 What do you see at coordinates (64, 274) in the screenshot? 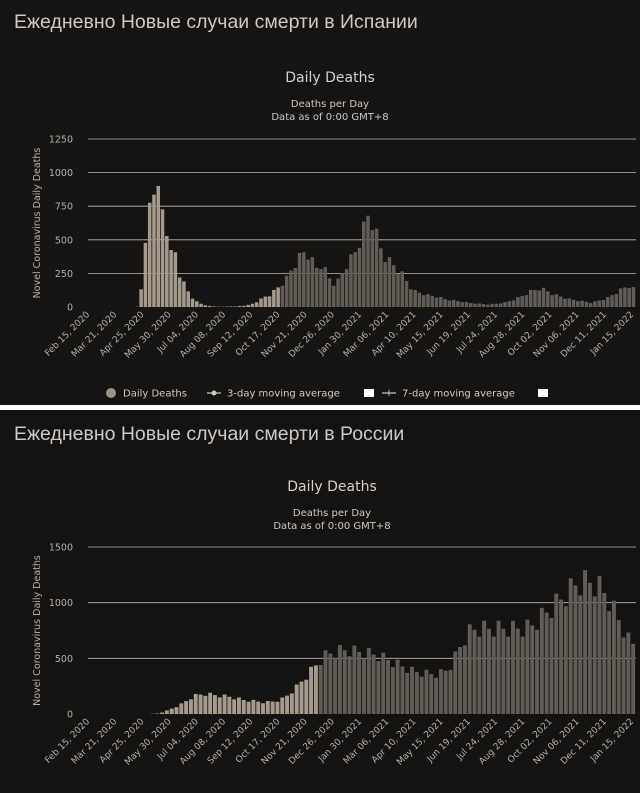
I see `y-tick-label: 250` at bounding box center [64, 274].